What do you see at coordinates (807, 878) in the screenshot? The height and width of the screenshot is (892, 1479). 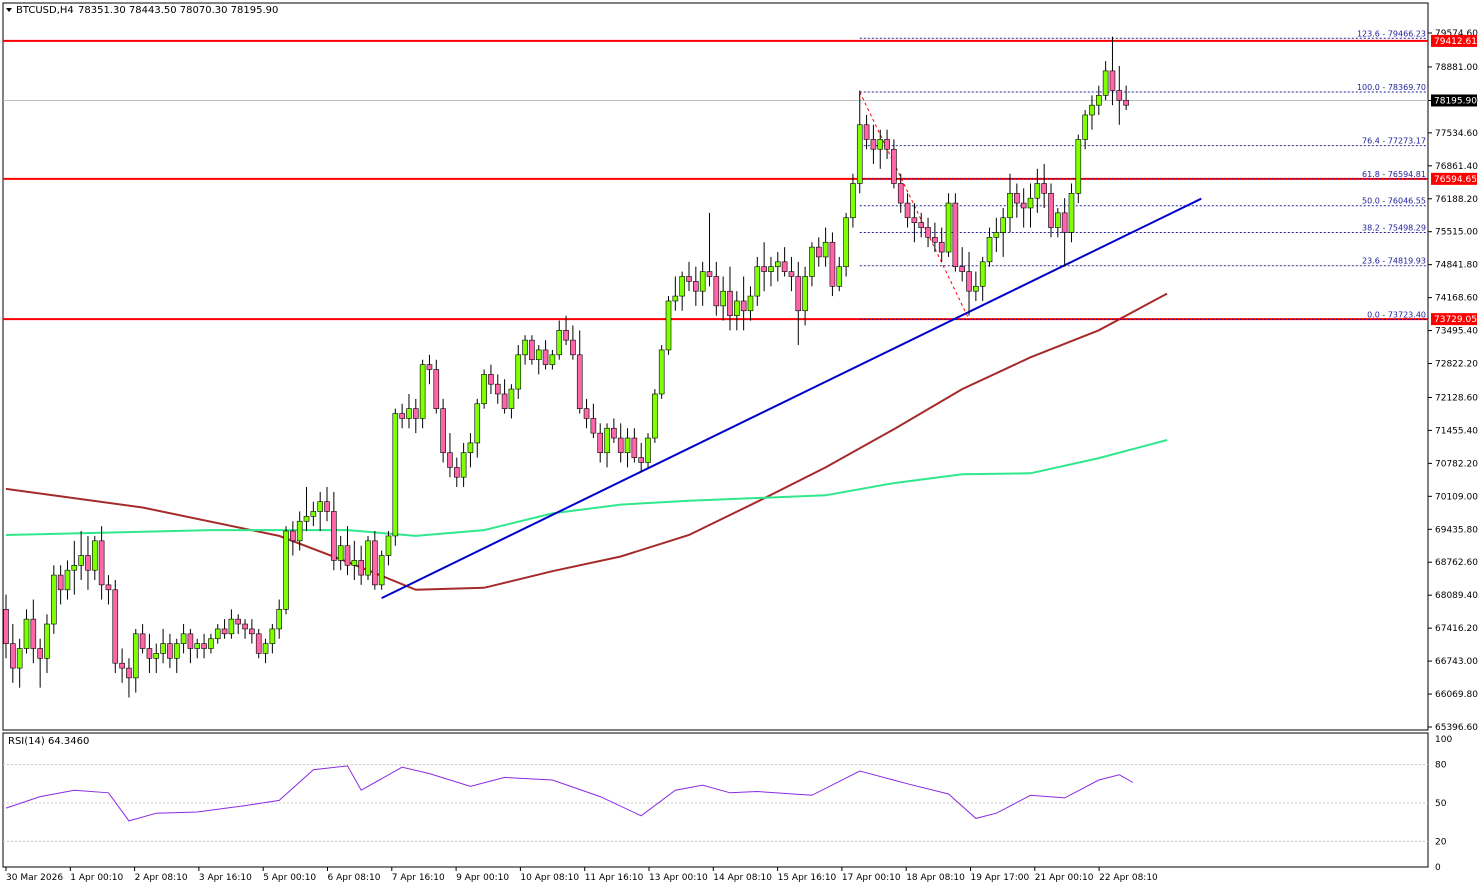 I see `date-tick-label: 15 Apr 16:10` at bounding box center [807, 878].